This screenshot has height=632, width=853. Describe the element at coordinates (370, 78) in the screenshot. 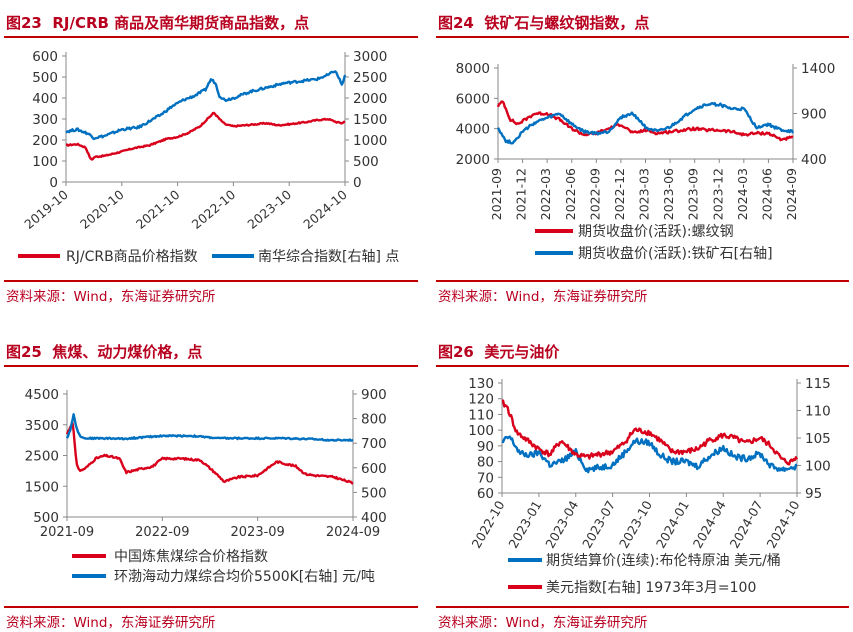

I see `y-tick-label-right: 2500` at that location.